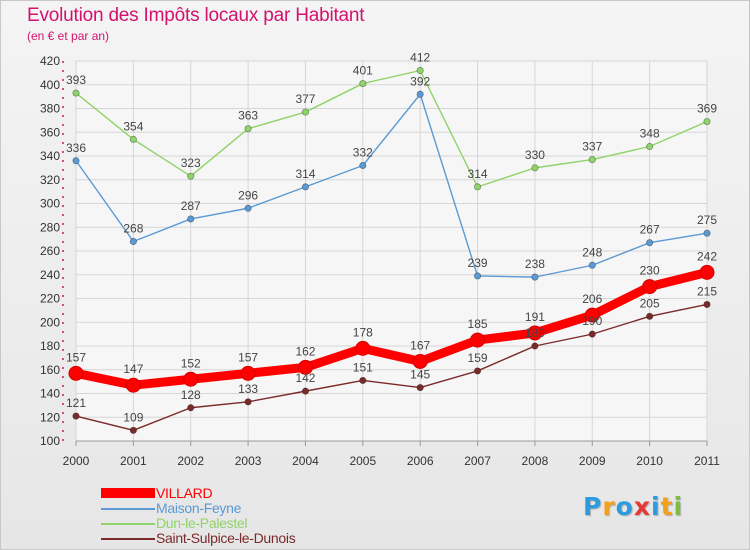 The image size is (750, 550). Describe the element at coordinates (650, 303) in the screenshot. I see `data-label-saint-sulpice-le-dunois: 205` at that location.